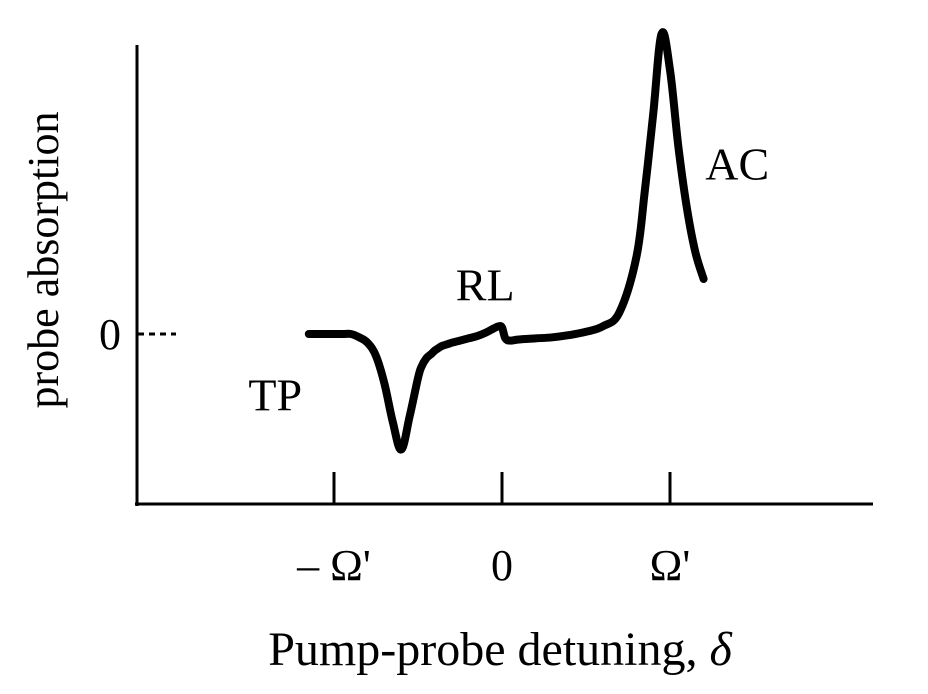 The height and width of the screenshot is (694, 928). Describe the element at coordinates (488, 649) in the screenshot. I see `x-axis-label-text: Pump-probe detuning,` at that location.